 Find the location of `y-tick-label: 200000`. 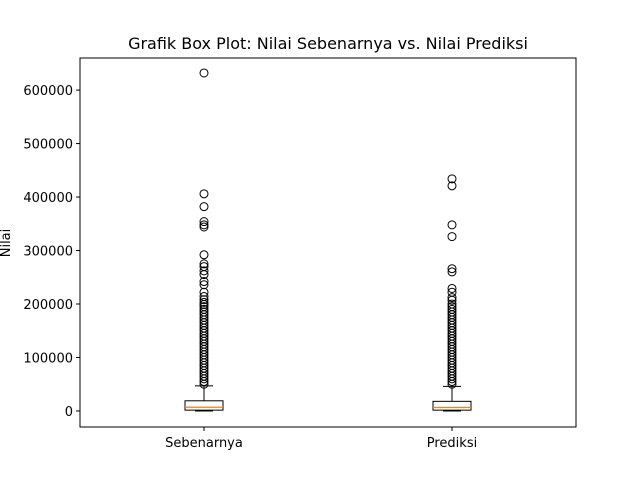

y-tick-label: 200000 is located at coordinates (48, 305).